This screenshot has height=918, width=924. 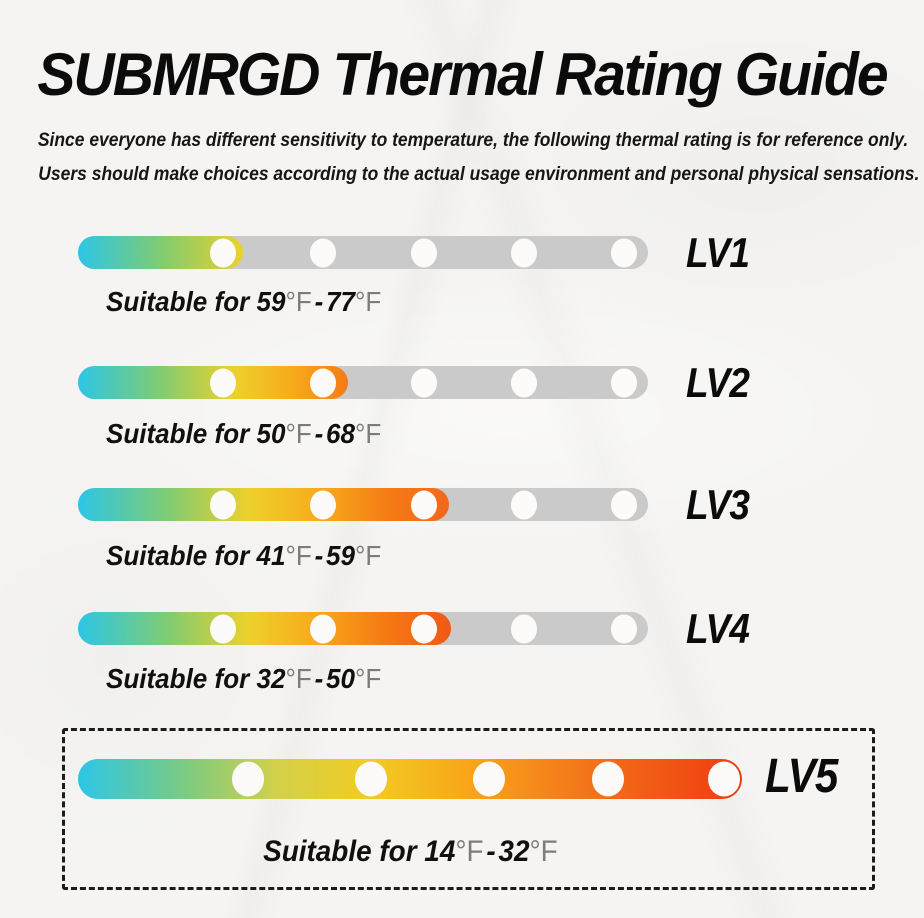 I want to click on temp-high: 32, so click(x=514, y=851).